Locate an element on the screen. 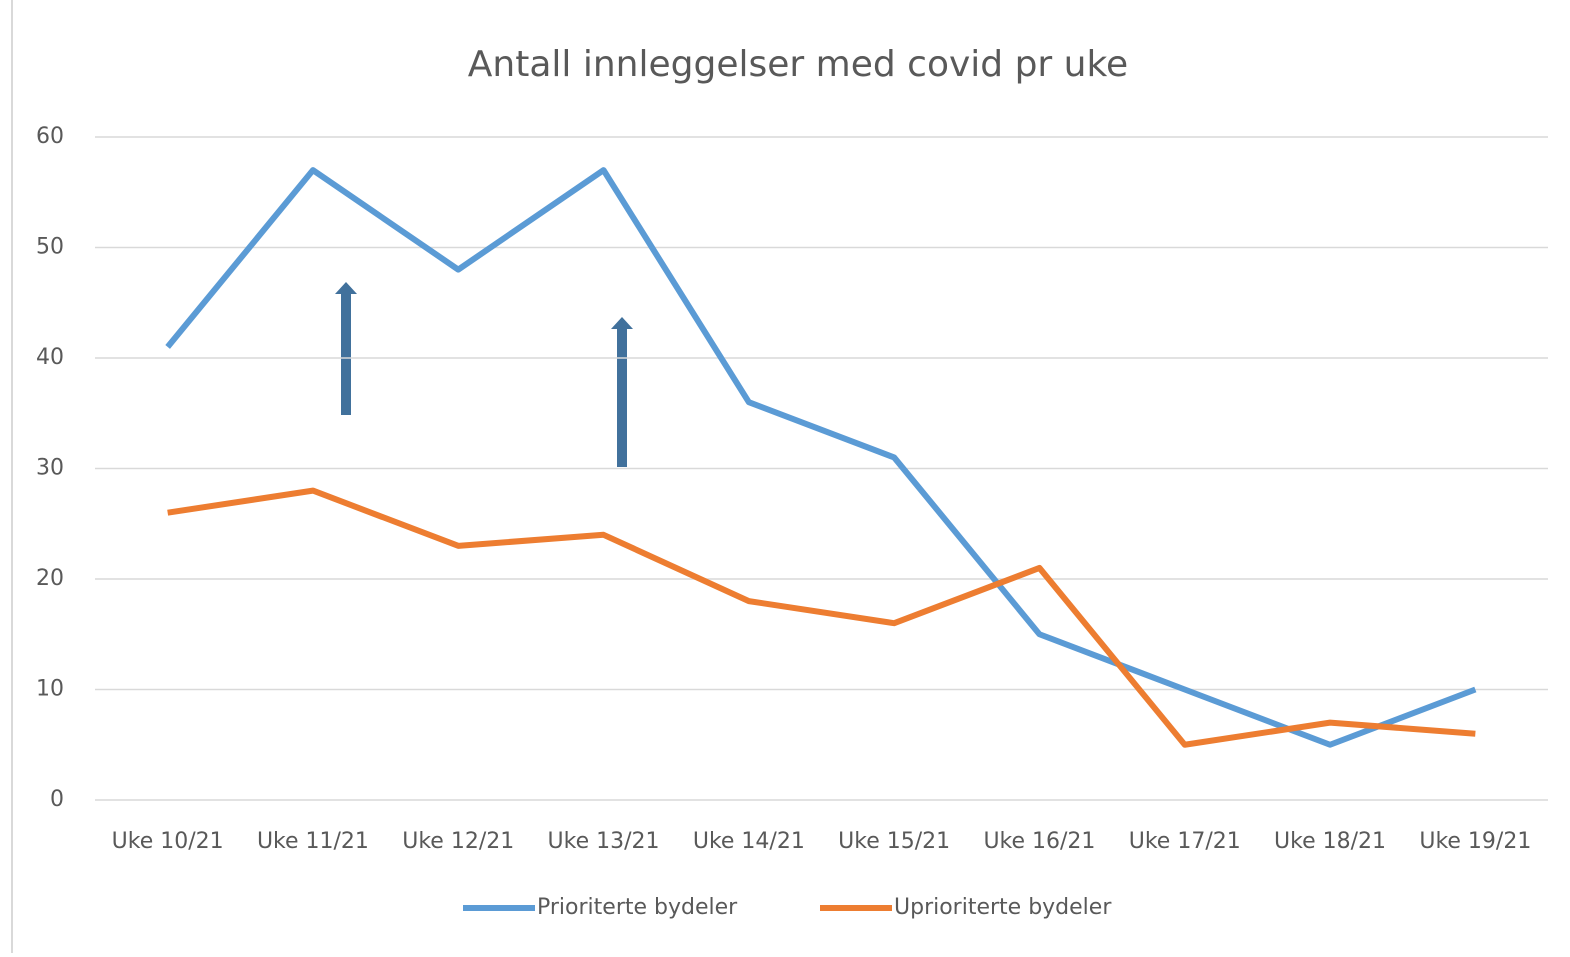 The image size is (1570, 957). y-tick-label: 10 is located at coordinates (50, 689).